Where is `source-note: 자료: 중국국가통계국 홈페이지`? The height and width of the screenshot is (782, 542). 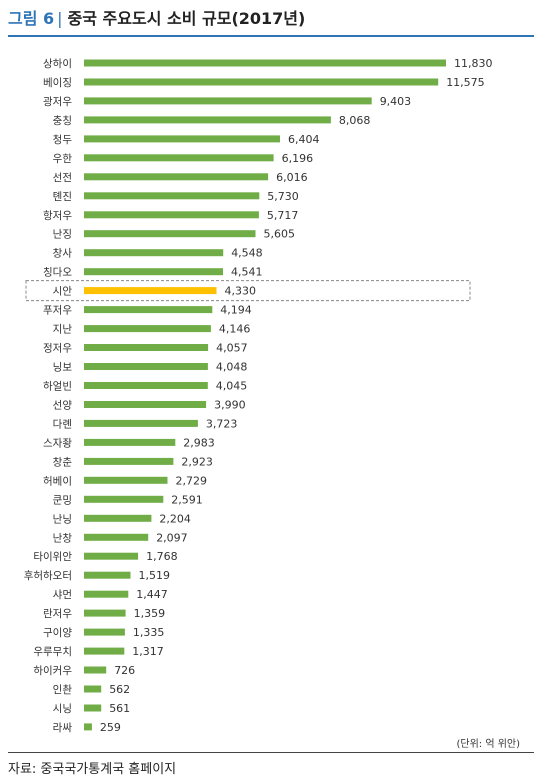 source-note: 자료: 중국국가통계국 홈페이지 is located at coordinates (92, 769).